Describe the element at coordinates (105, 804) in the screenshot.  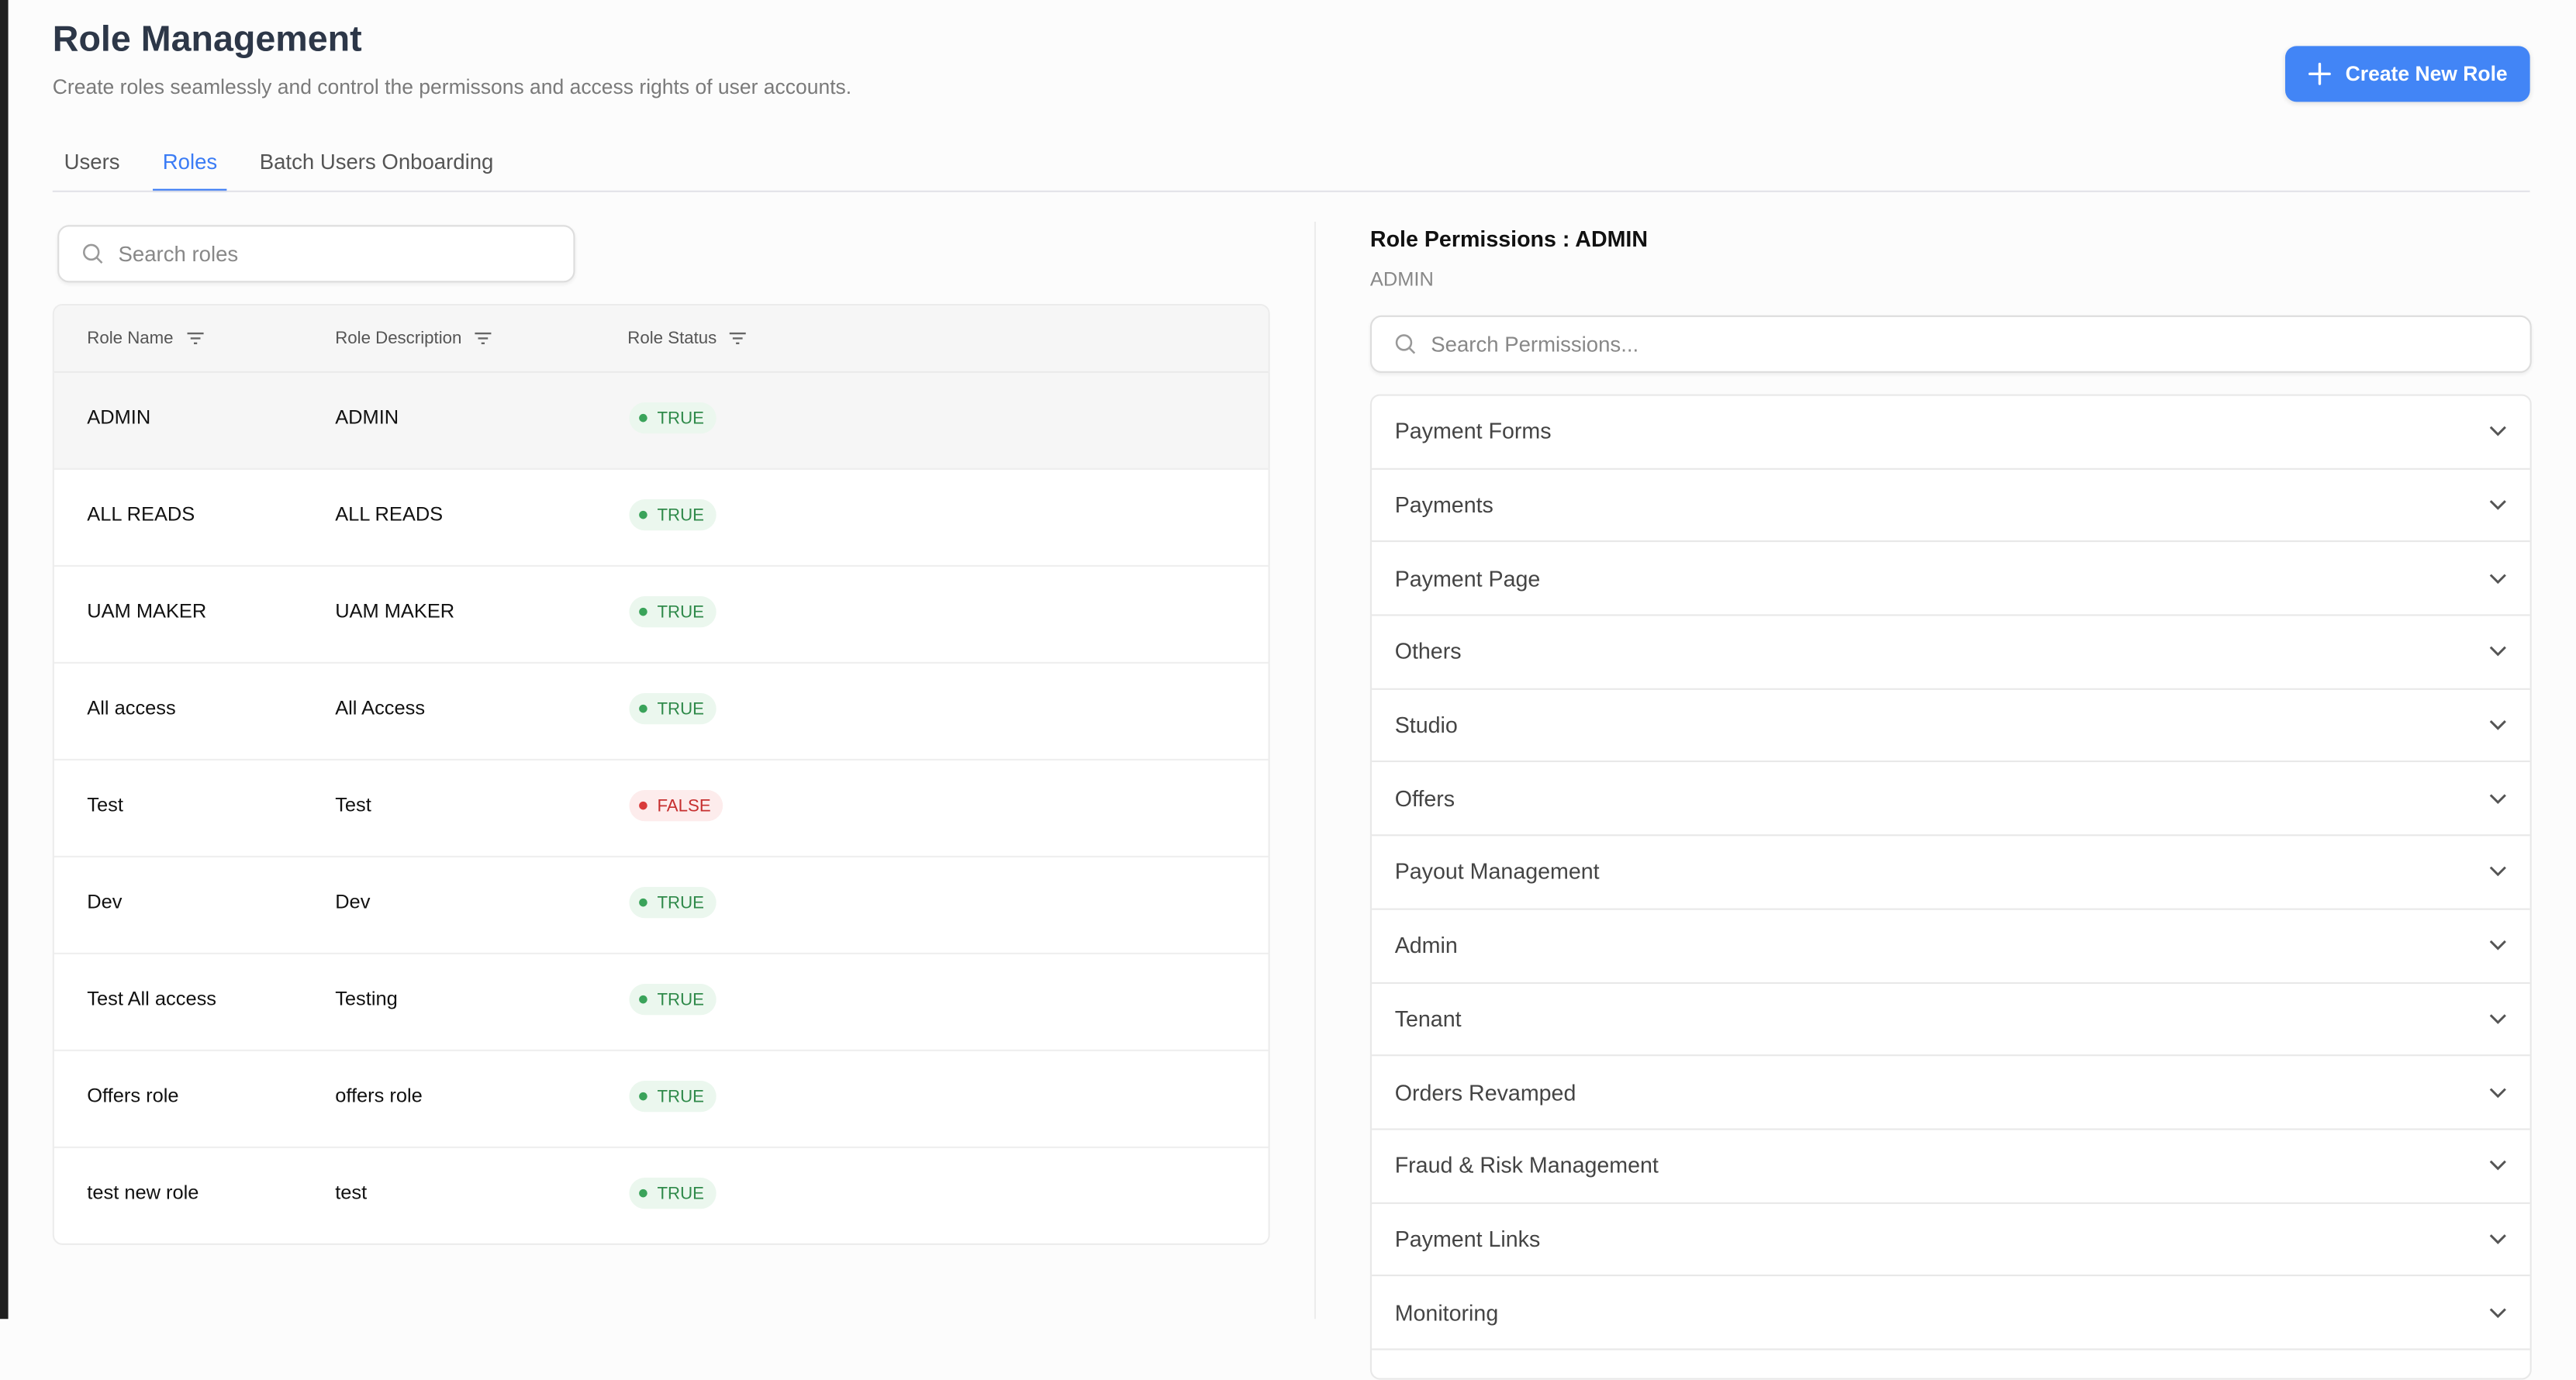
I see `role-name: Test` at that location.